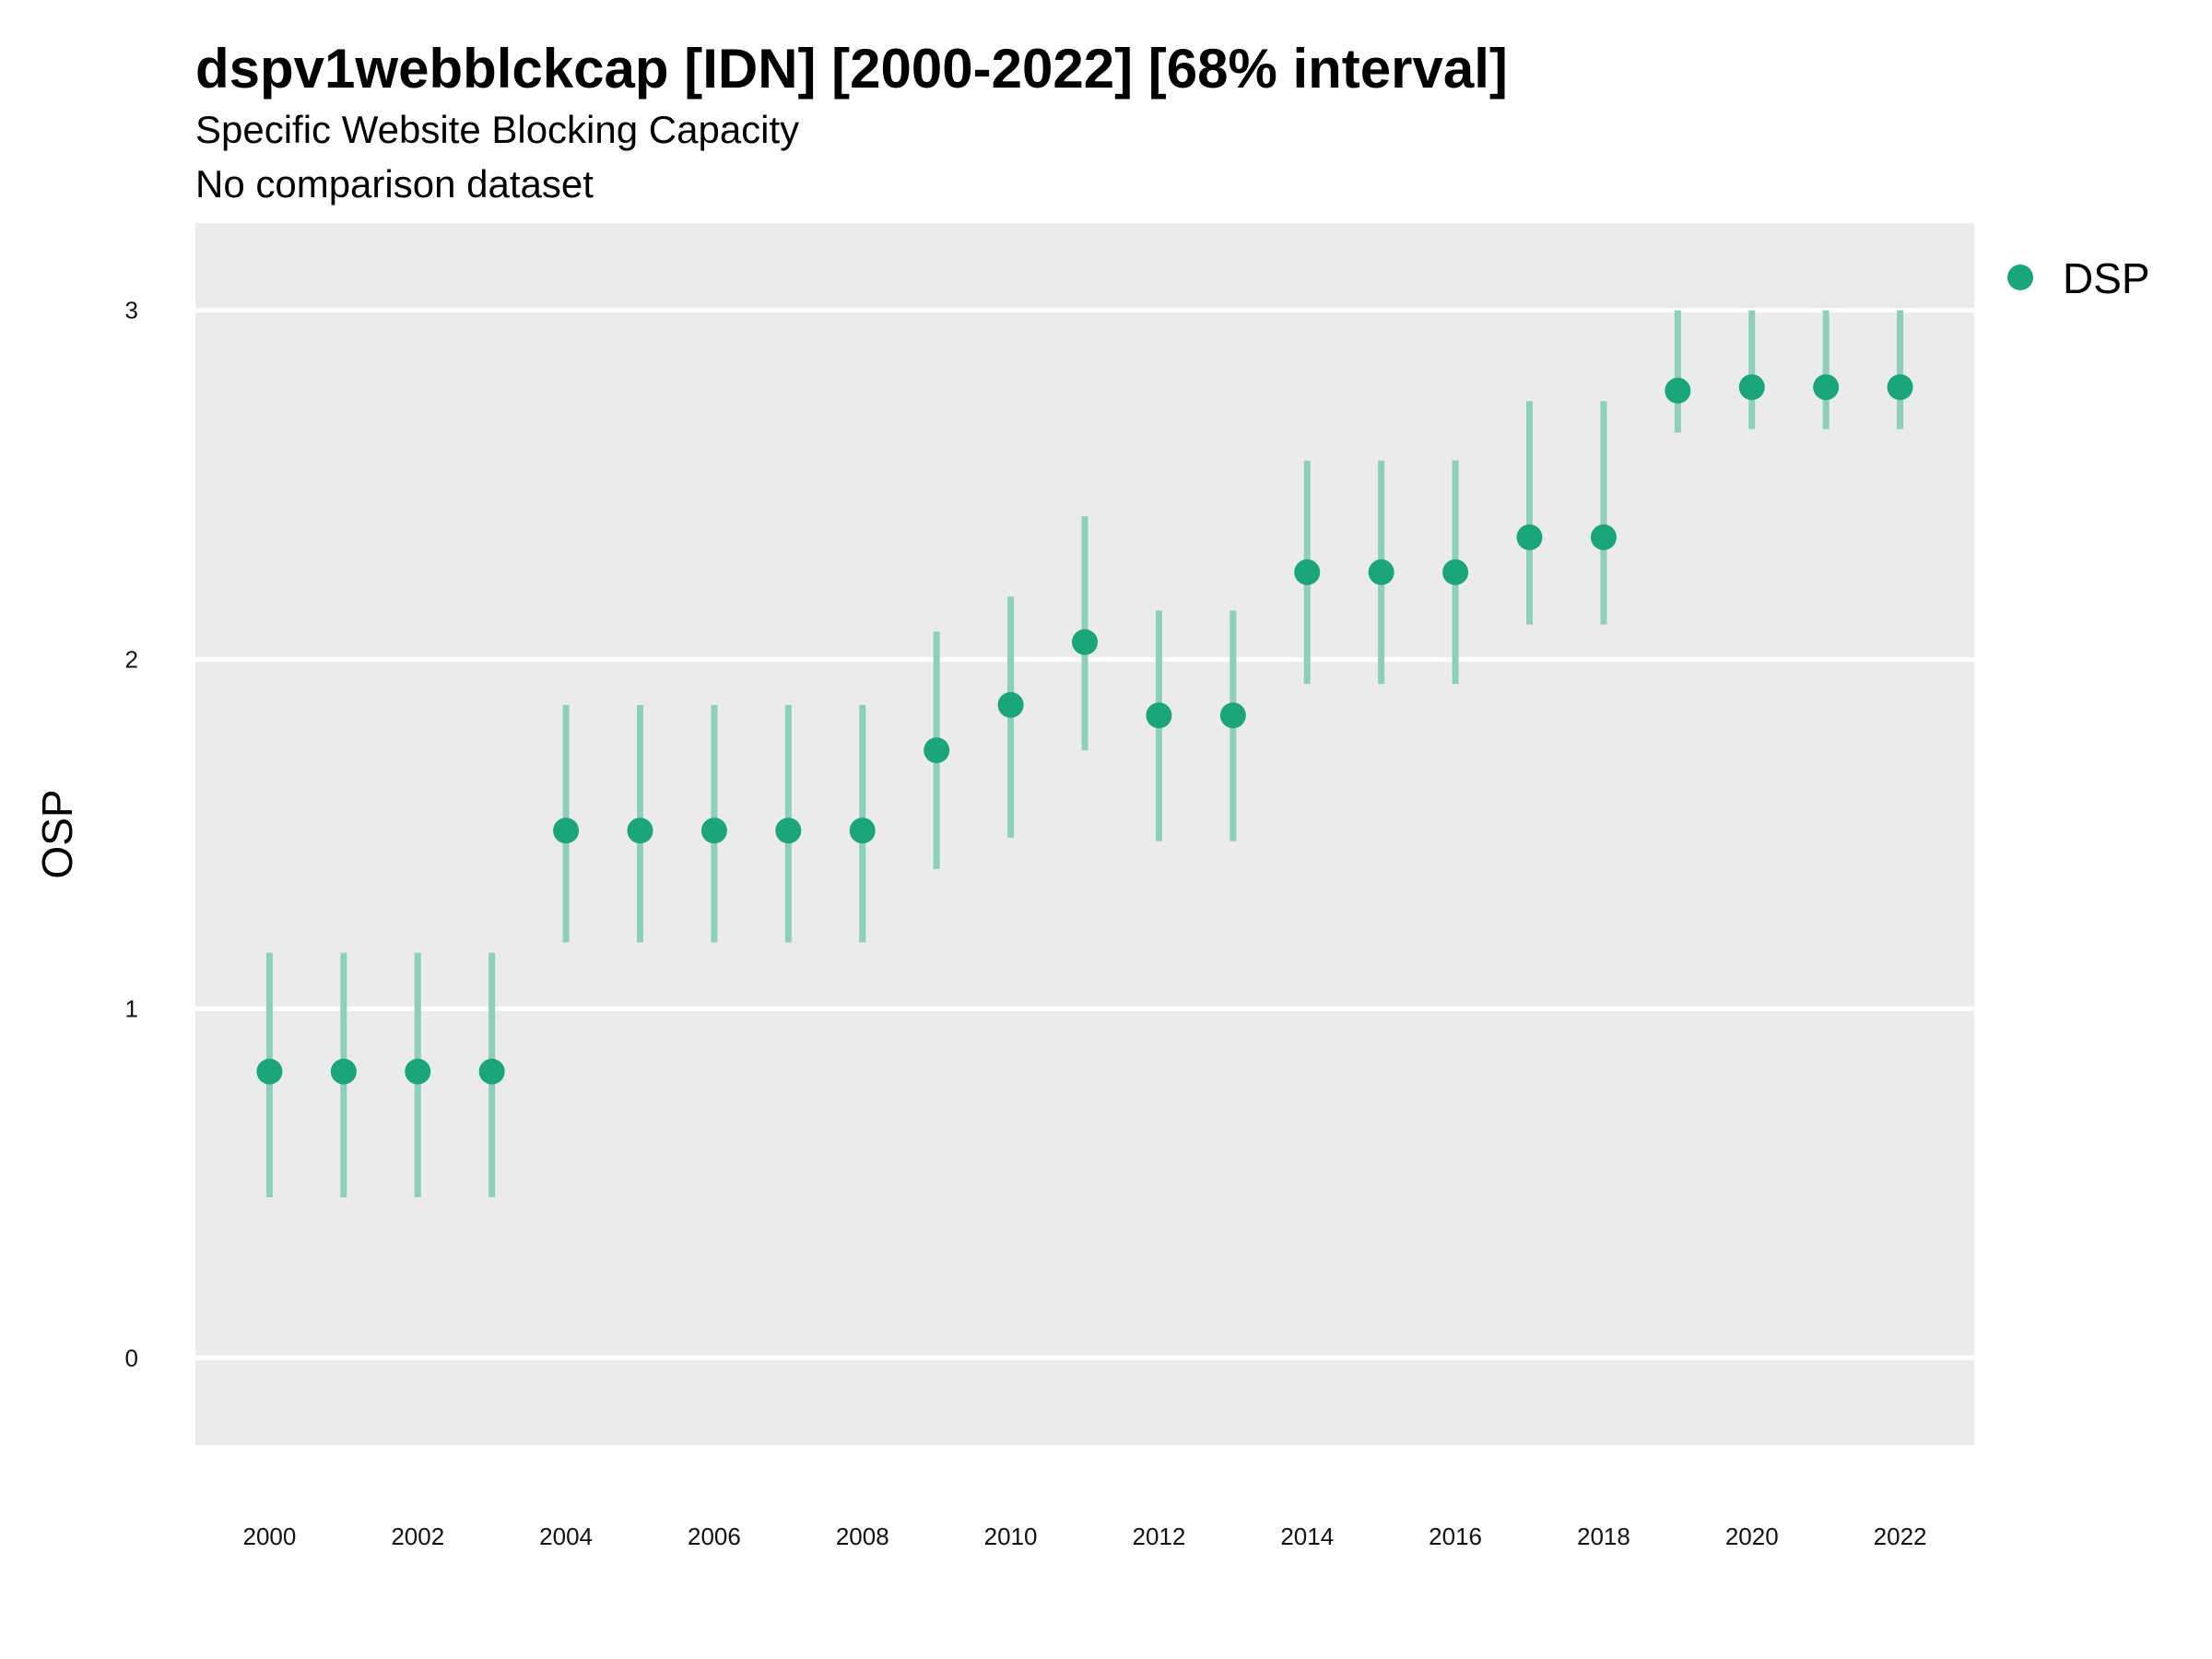 The width and height of the screenshot is (2212, 1659). Describe the element at coordinates (1307, 1536) in the screenshot. I see `x-tick-2014: 2014` at that location.